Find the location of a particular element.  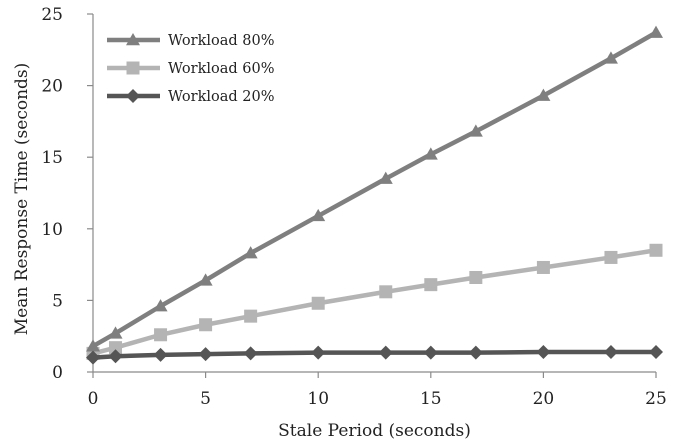

legend-item: Workload 80% is located at coordinates (191, 41).